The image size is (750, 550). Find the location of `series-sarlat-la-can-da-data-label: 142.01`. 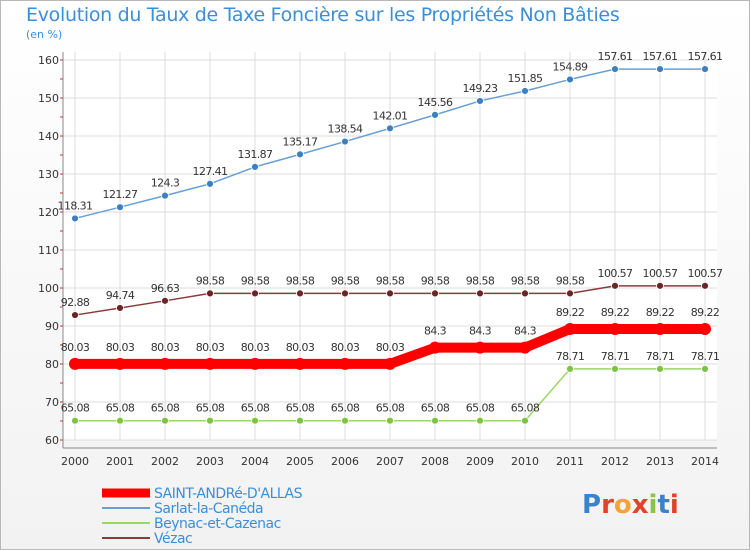

series-sarlat-la-can-da-data-label: 142.01 is located at coordinates (390, 115).